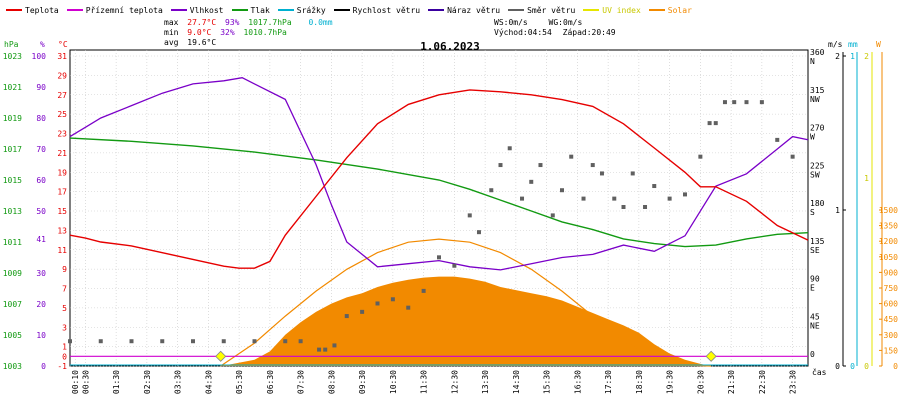 The width and height of the screenshot is (900, 400). Describe the element at coordinates (852, 56) in the screenshot. I see `rain-tick-label: 1` at that location.